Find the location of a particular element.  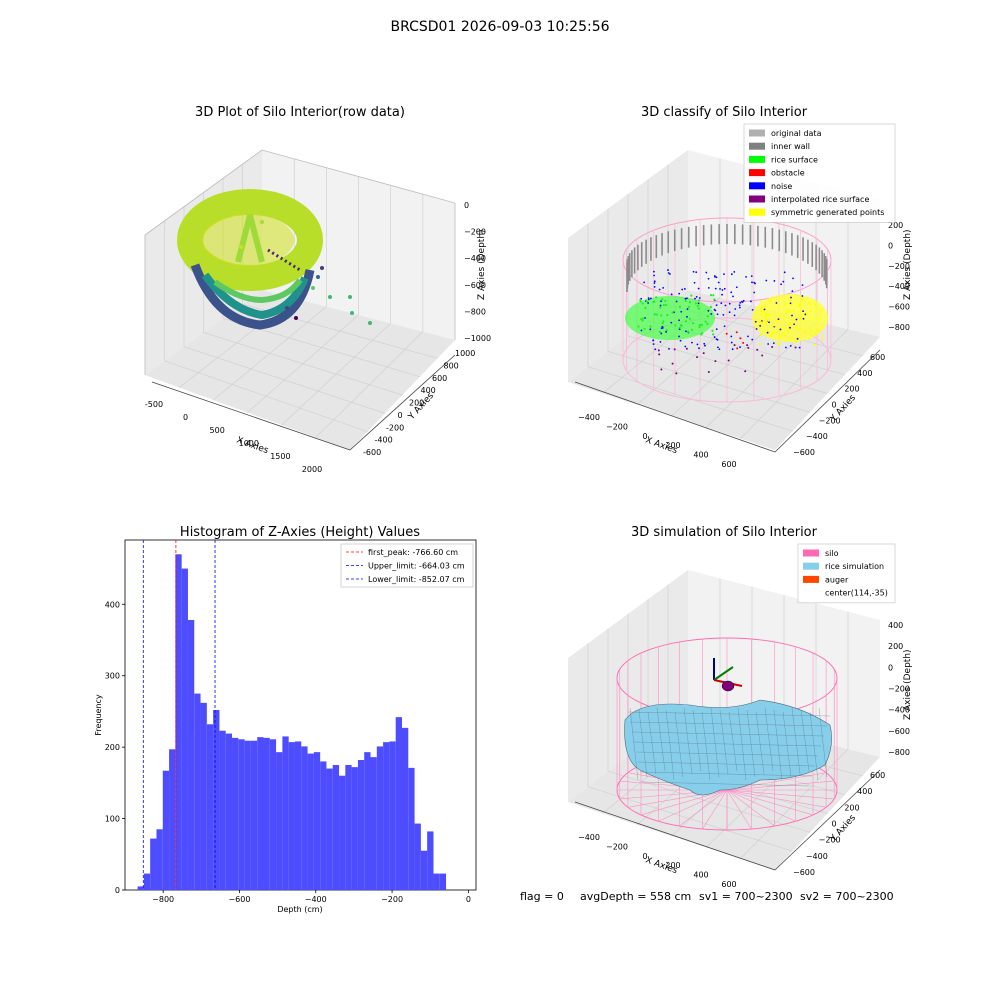

panel2-xtick: 200 is located at coordinates (672, 445).